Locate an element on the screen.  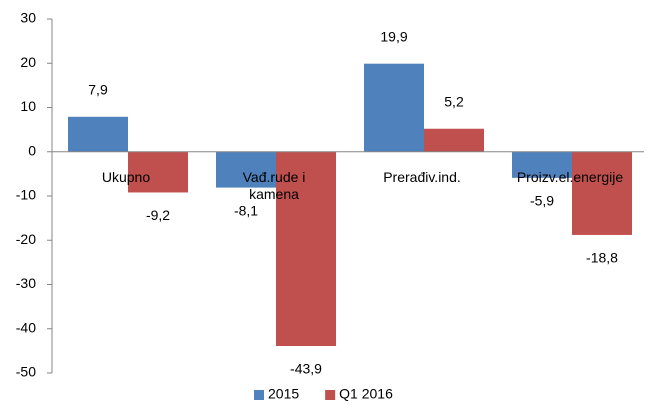
x-tick-label: Ukupno is located at coordinates (126, 176).